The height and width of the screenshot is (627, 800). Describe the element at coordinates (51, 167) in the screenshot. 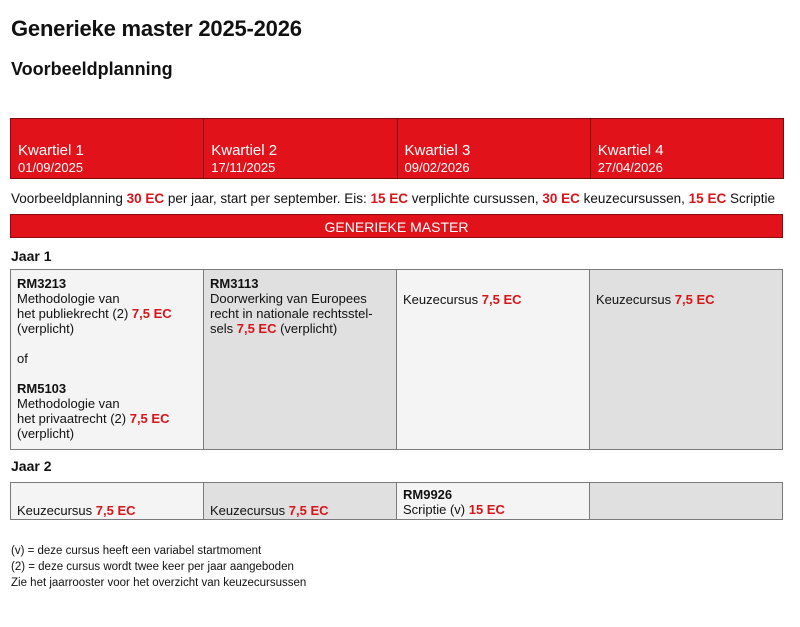

I see `quarter-date: 01/09/2025` at that location.